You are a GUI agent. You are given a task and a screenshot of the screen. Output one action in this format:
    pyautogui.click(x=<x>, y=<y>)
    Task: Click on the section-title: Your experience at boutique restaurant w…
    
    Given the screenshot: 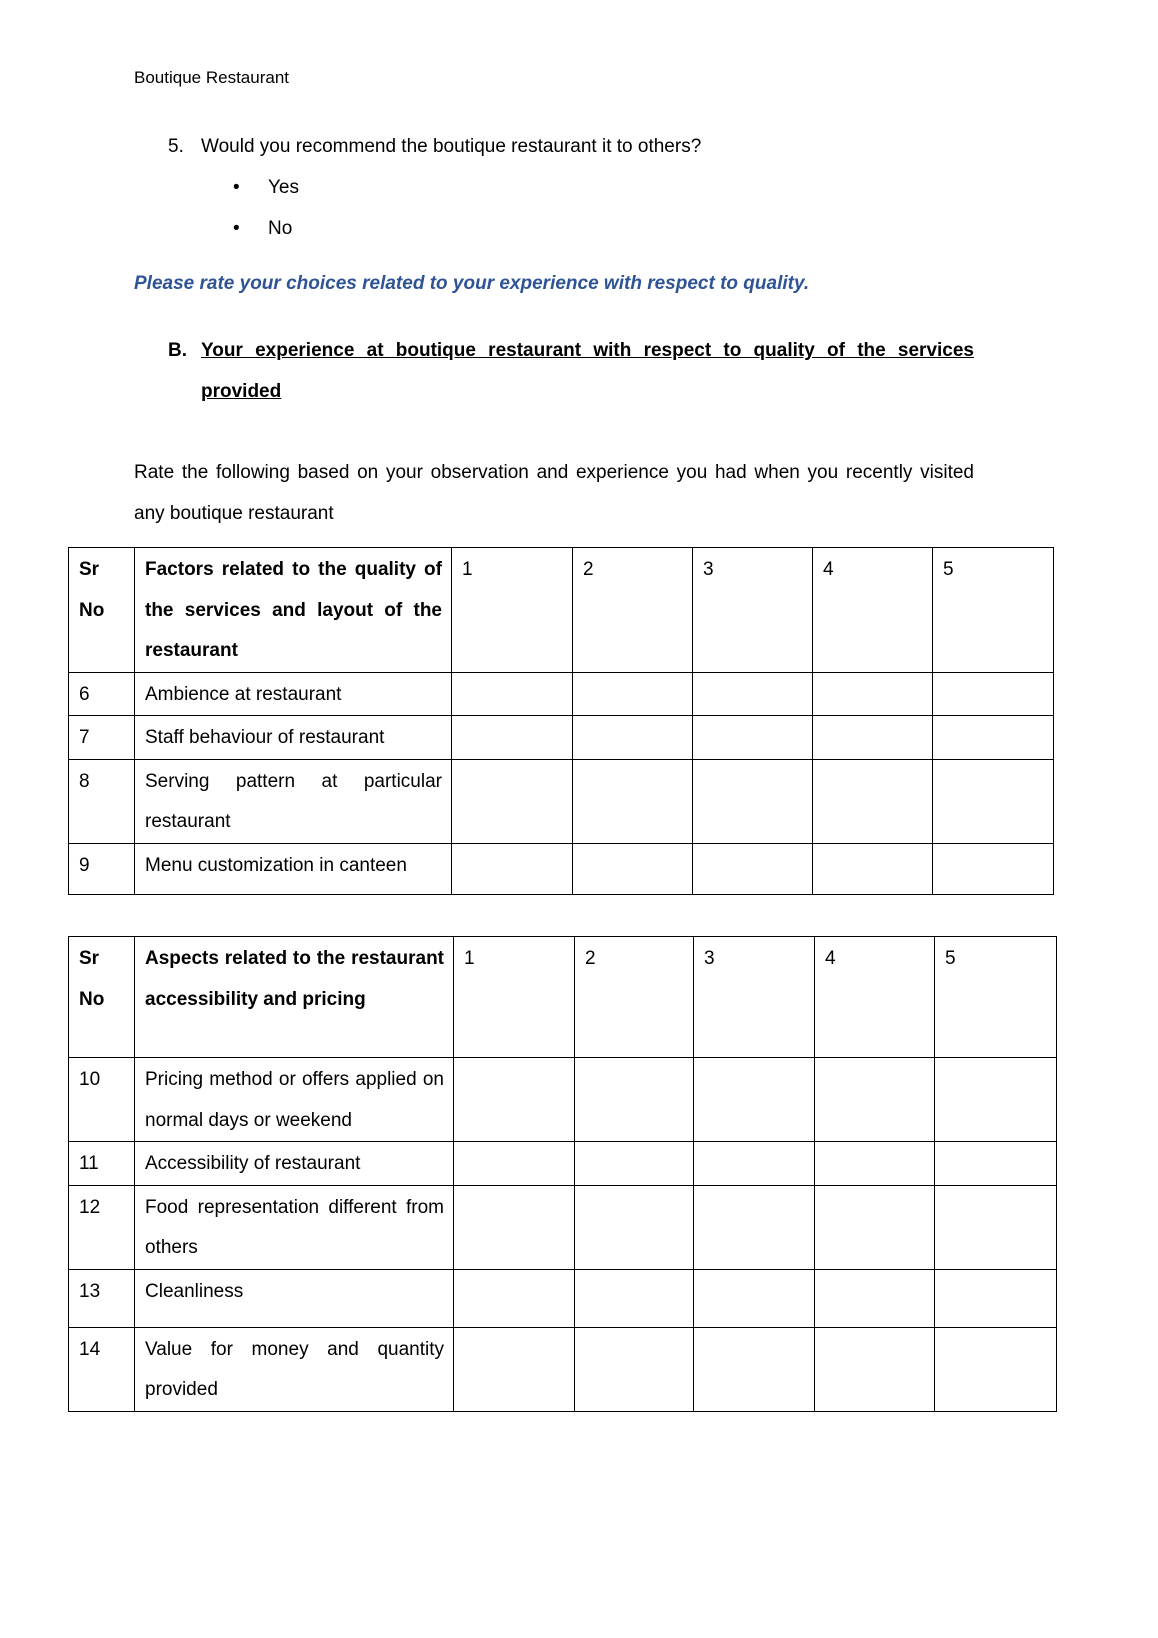 What is the action you would take?
    pyautogui.click(x=587, y=371)
    